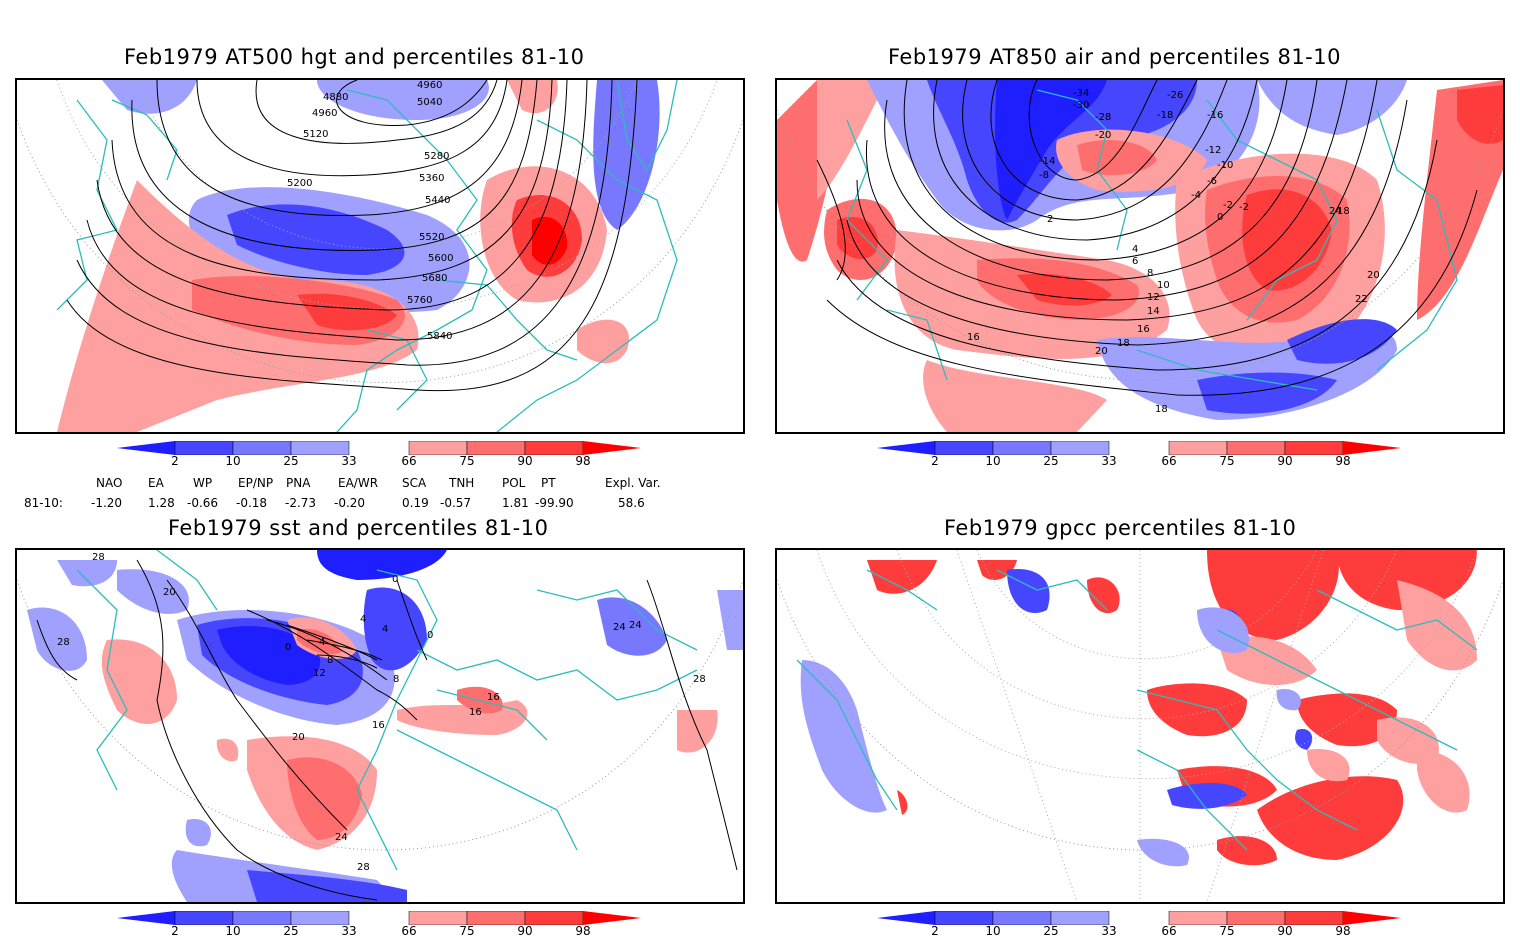 This screenshot has width=1520, height=940. I want to click on contour-label: 5200, so click(299, 183).